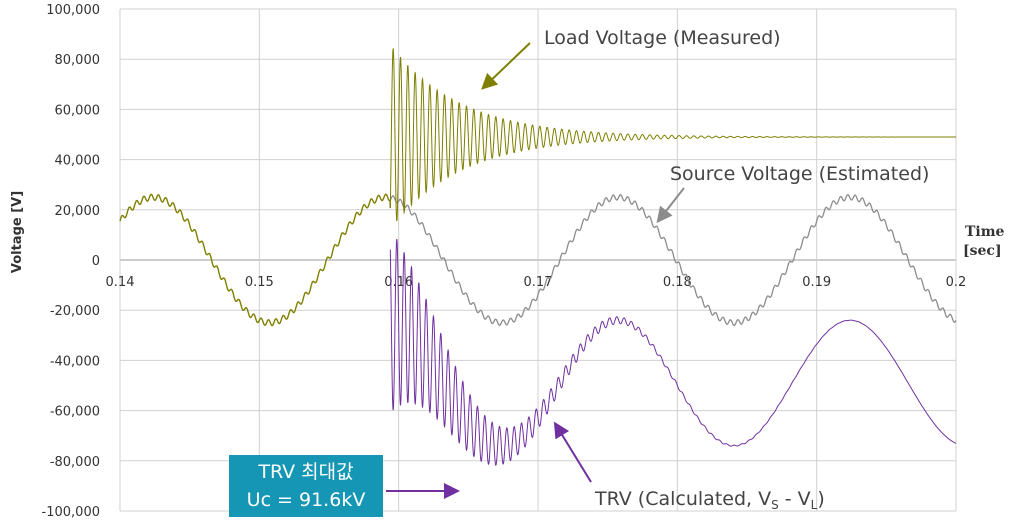  I want to click on y-tick-label: -40,000, so click(75, 361).